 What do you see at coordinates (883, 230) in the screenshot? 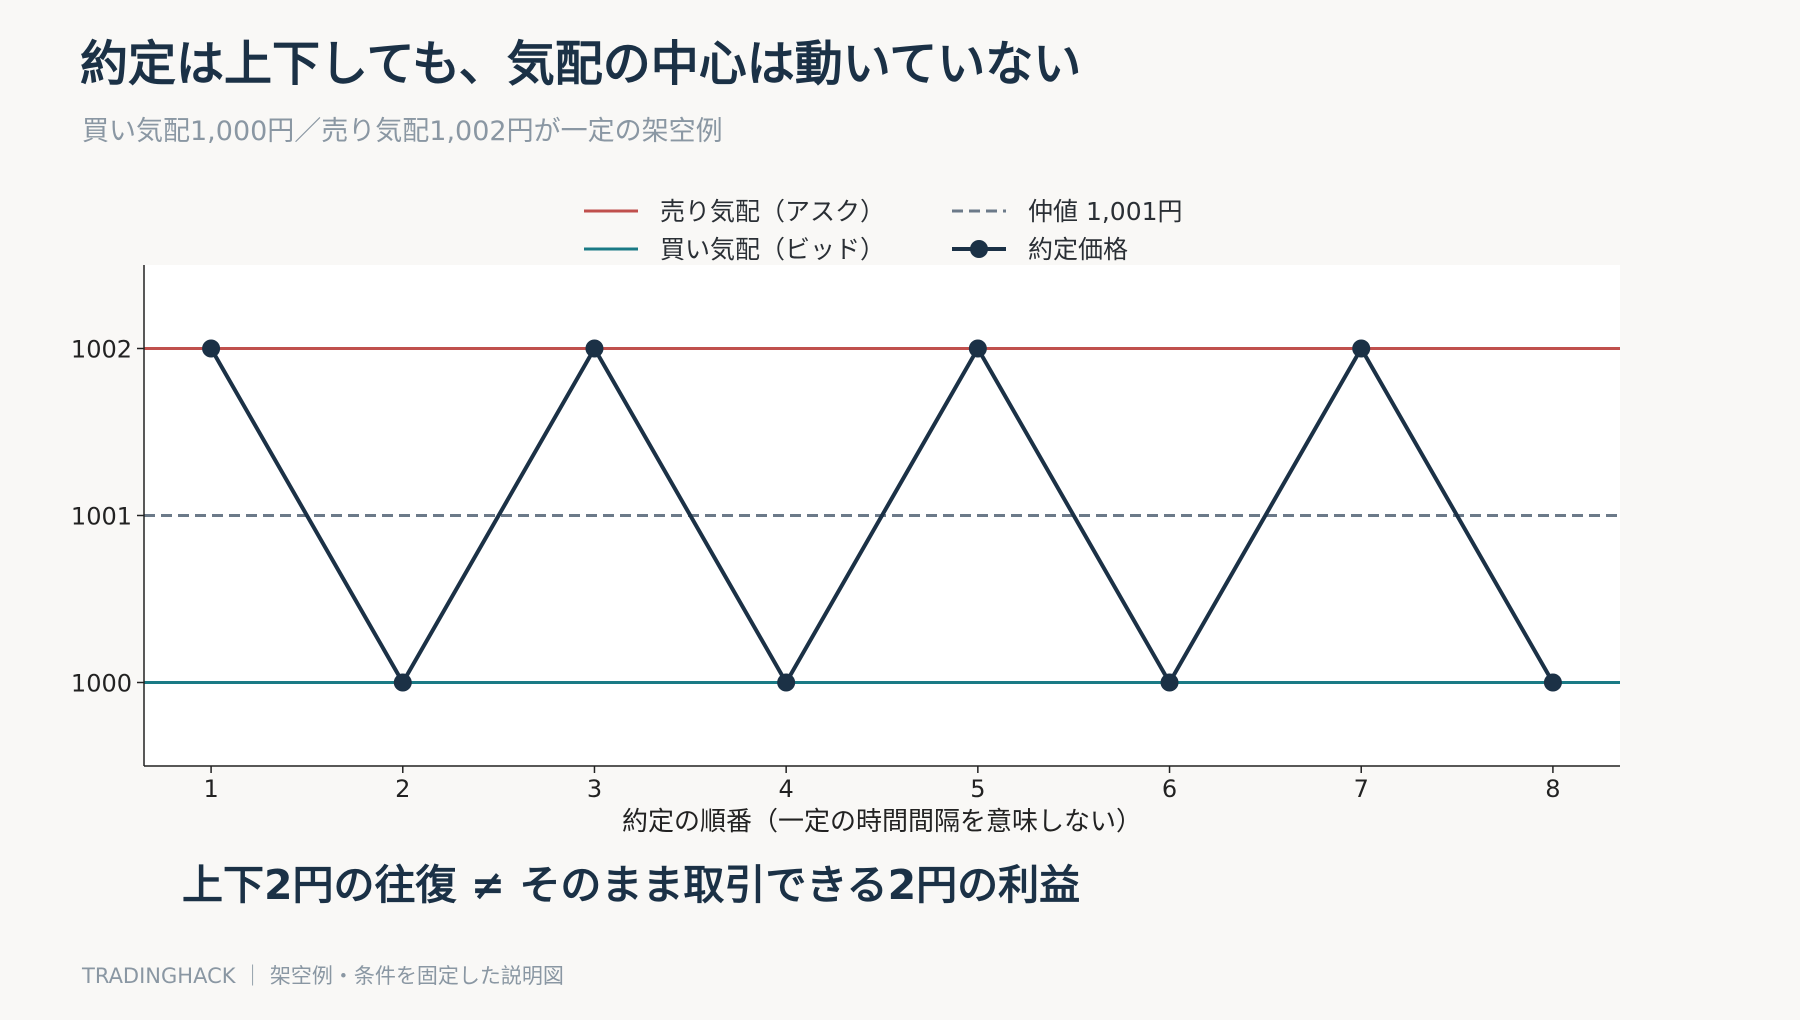
I see `legend: 売り気配（アスク） 買い気配（ビッド） 仲値 1,001円 約定価格` at bounding box center [883, 230].